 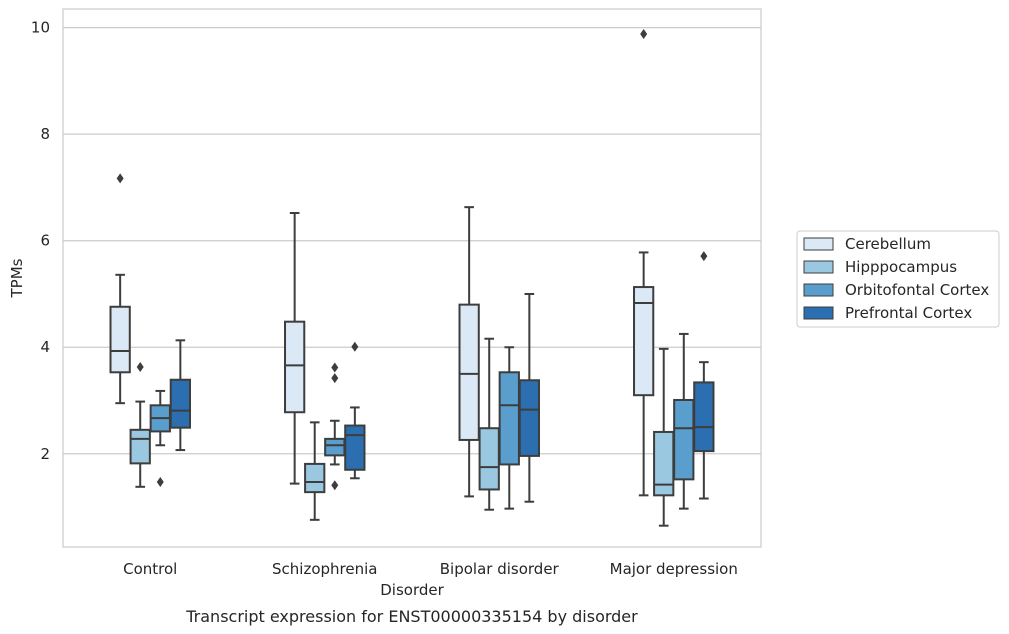 I want to click on y-tick-label-4: 4, so click(x=45, y=347).